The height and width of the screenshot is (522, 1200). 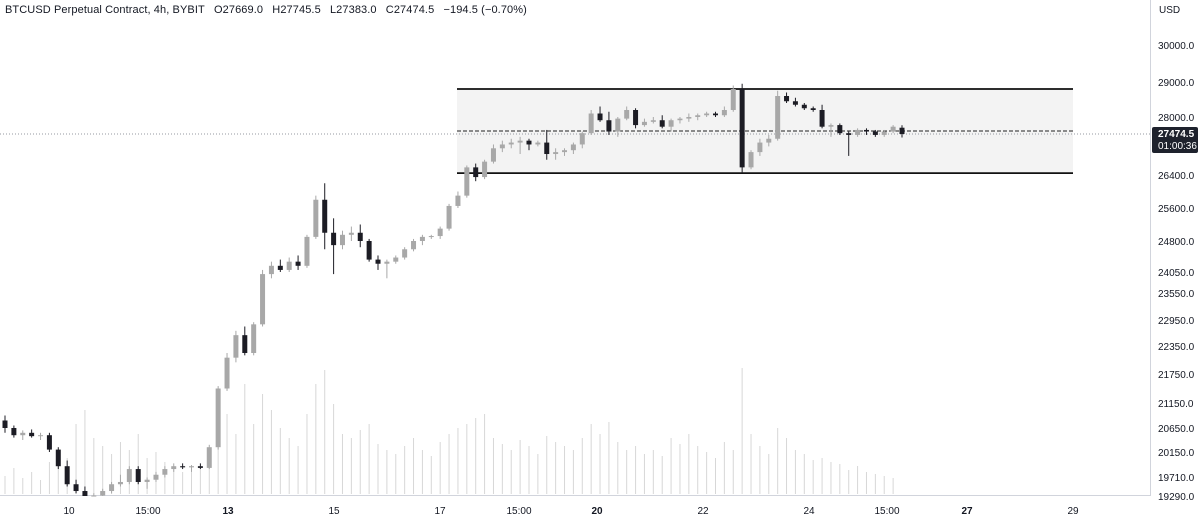 I want to click on last-price-tag, so click(x=1175, y=140).